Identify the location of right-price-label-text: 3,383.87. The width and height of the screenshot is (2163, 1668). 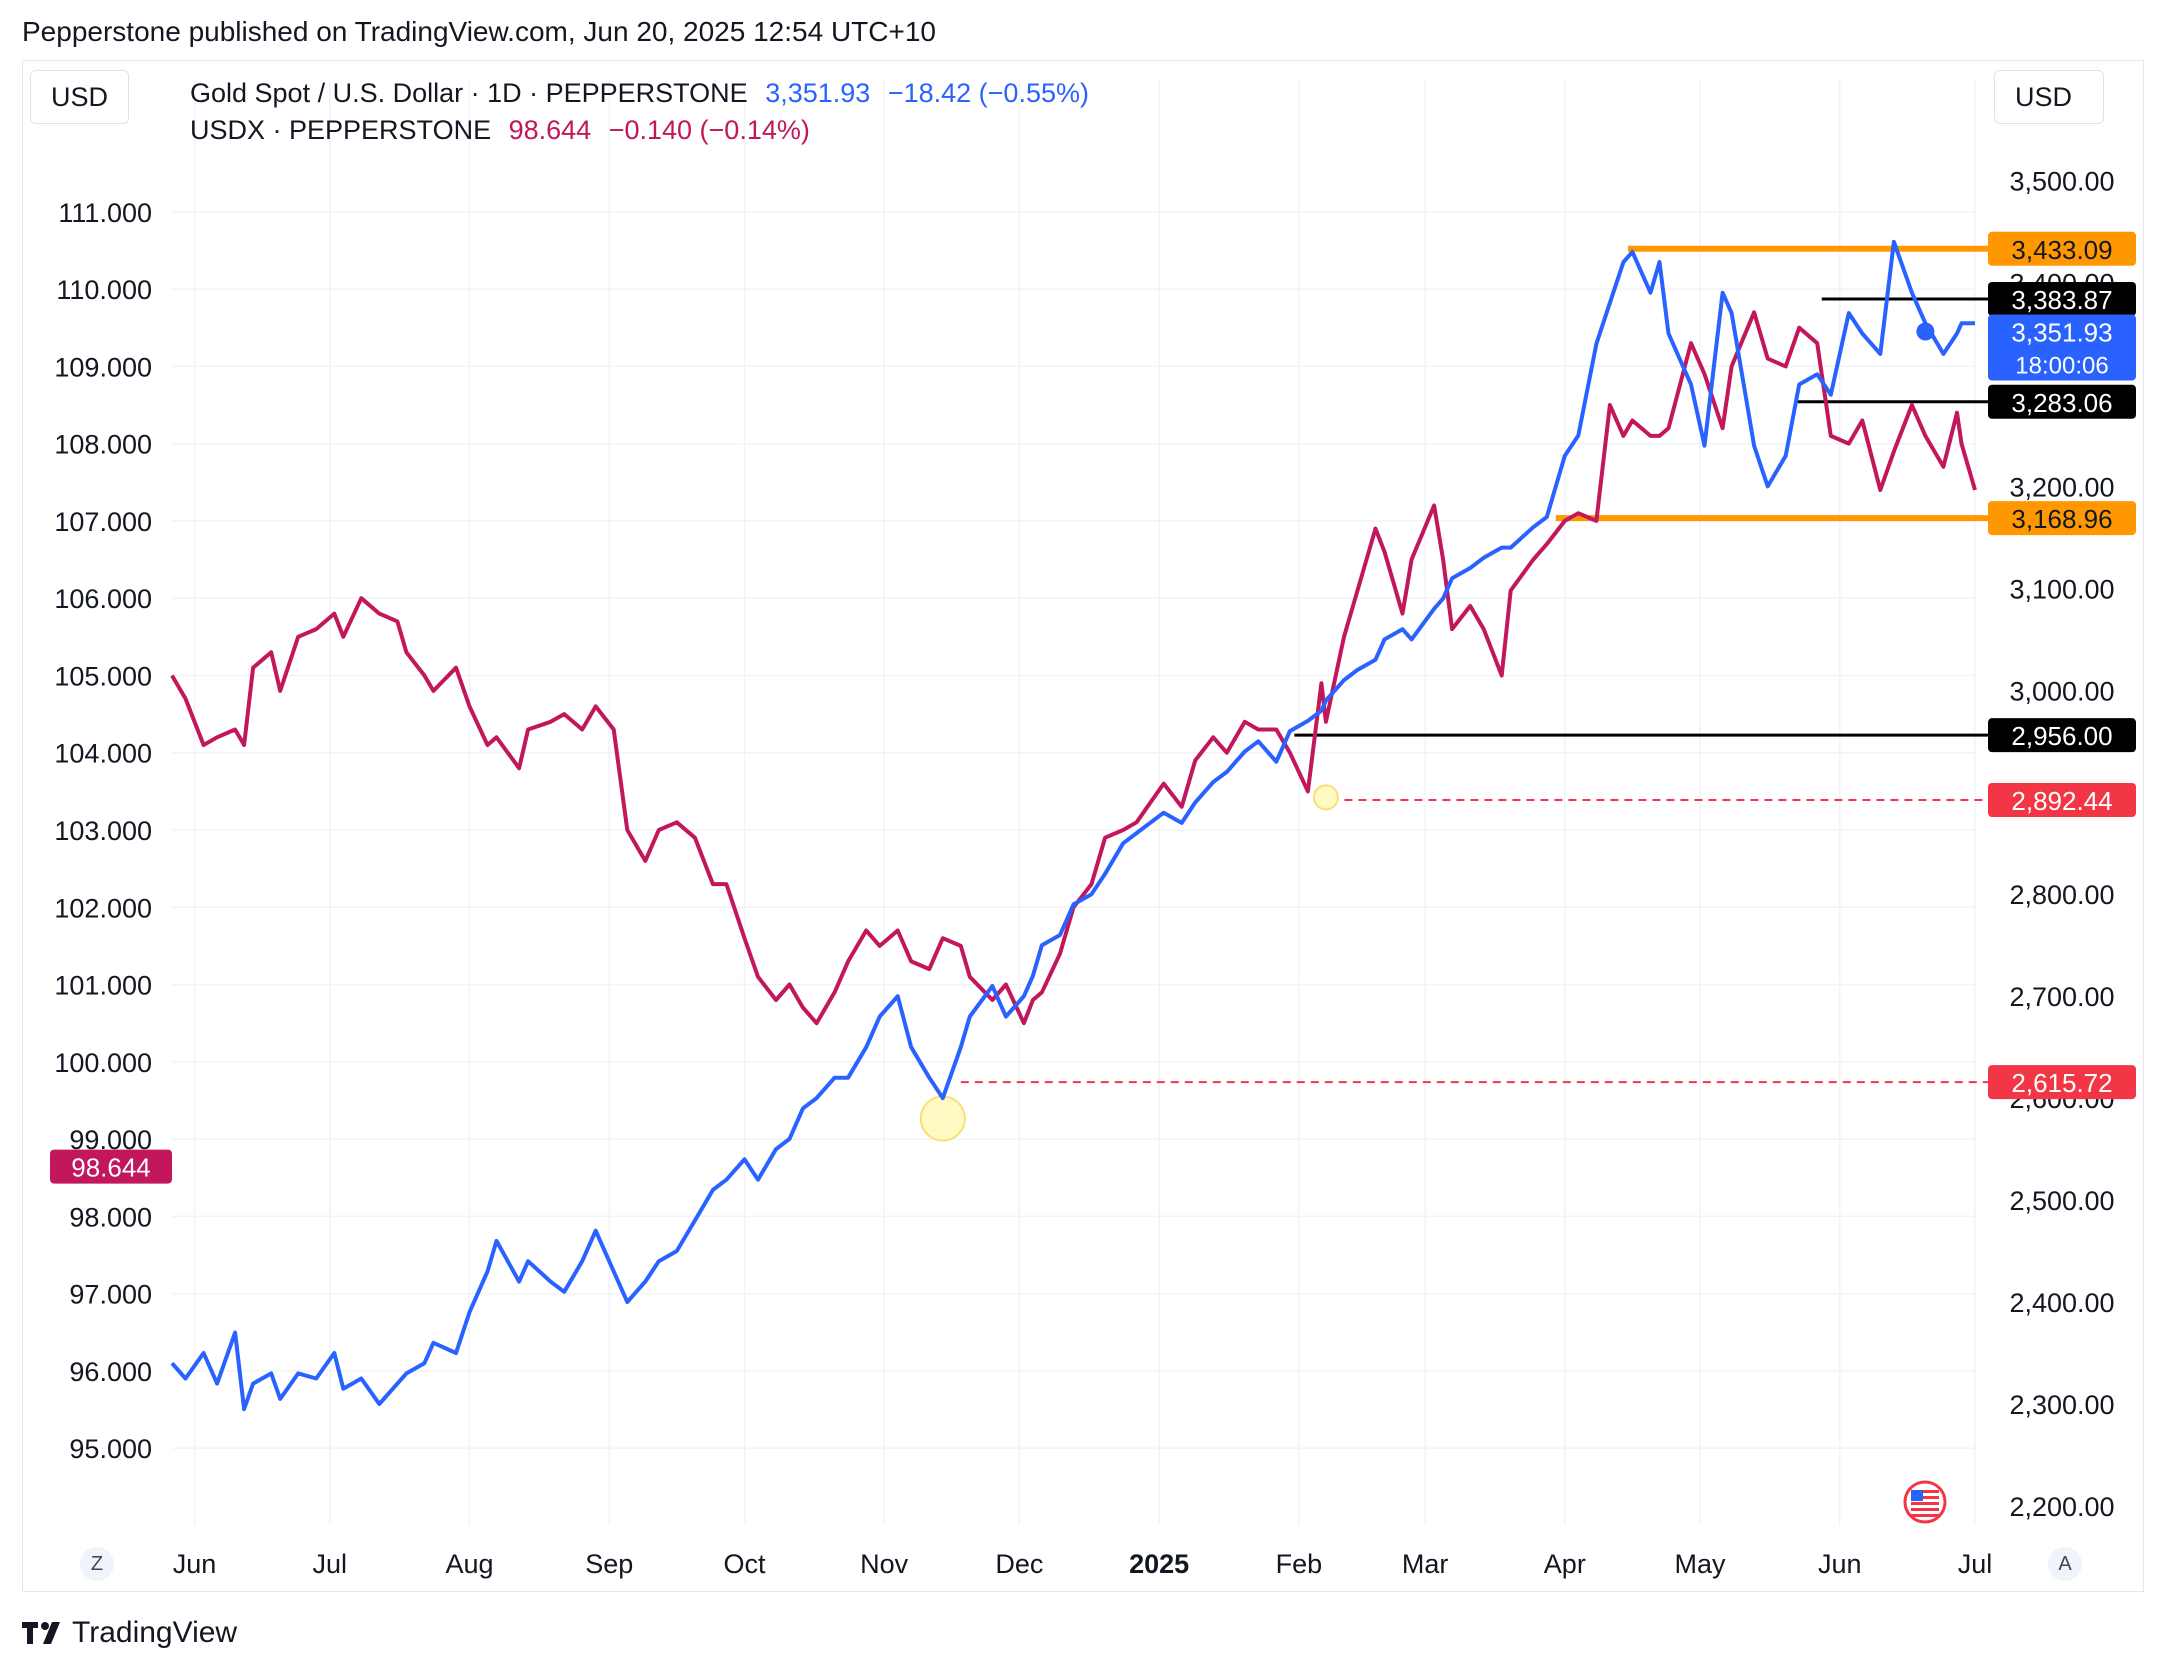
(2061, 300).